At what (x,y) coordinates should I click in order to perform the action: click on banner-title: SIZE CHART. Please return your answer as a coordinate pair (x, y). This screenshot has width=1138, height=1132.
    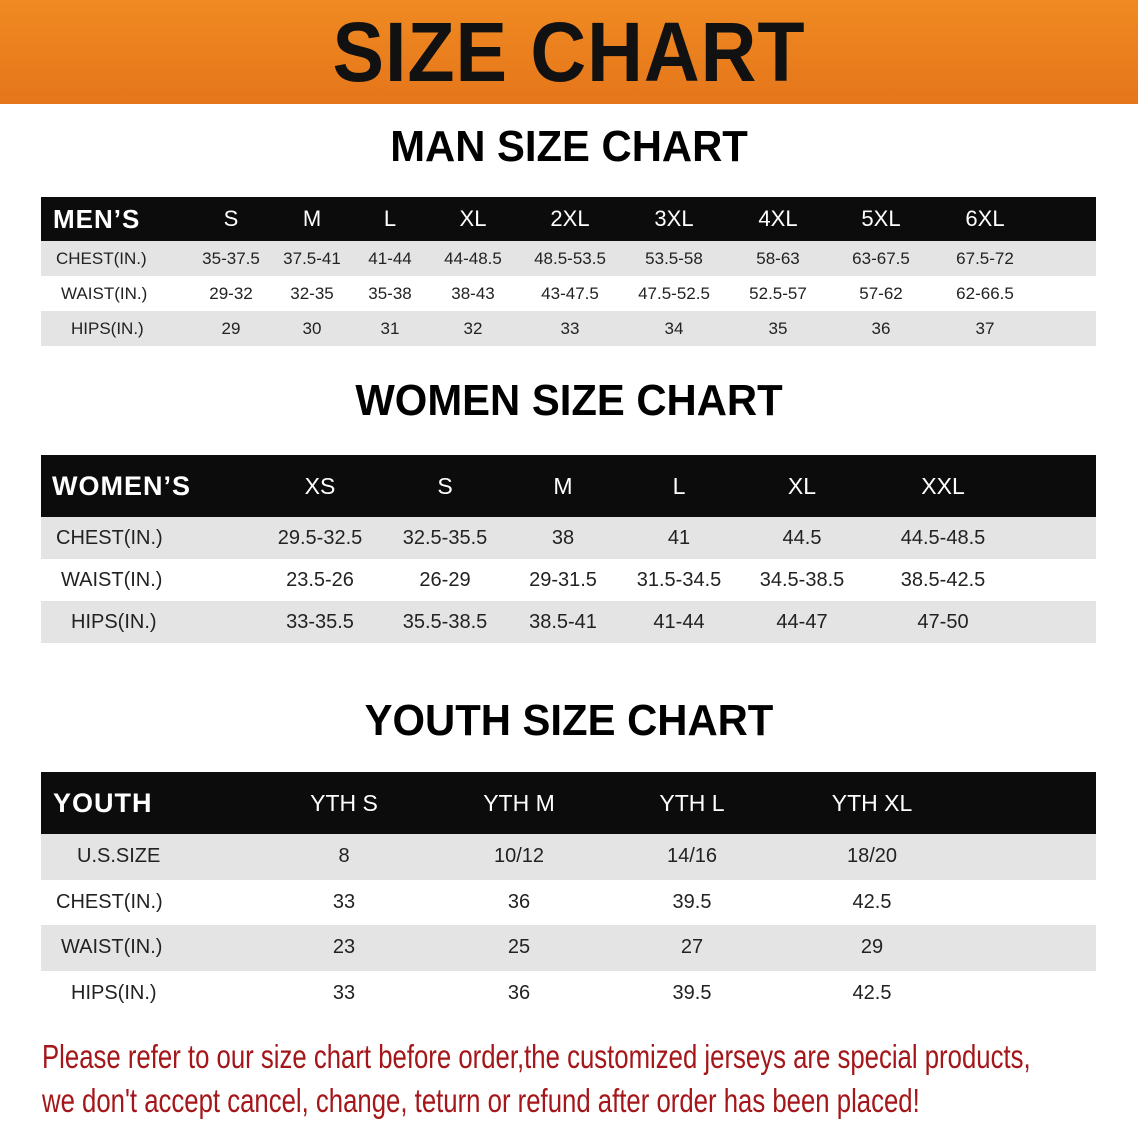
    Looking at the image, I should click on (569, 52).